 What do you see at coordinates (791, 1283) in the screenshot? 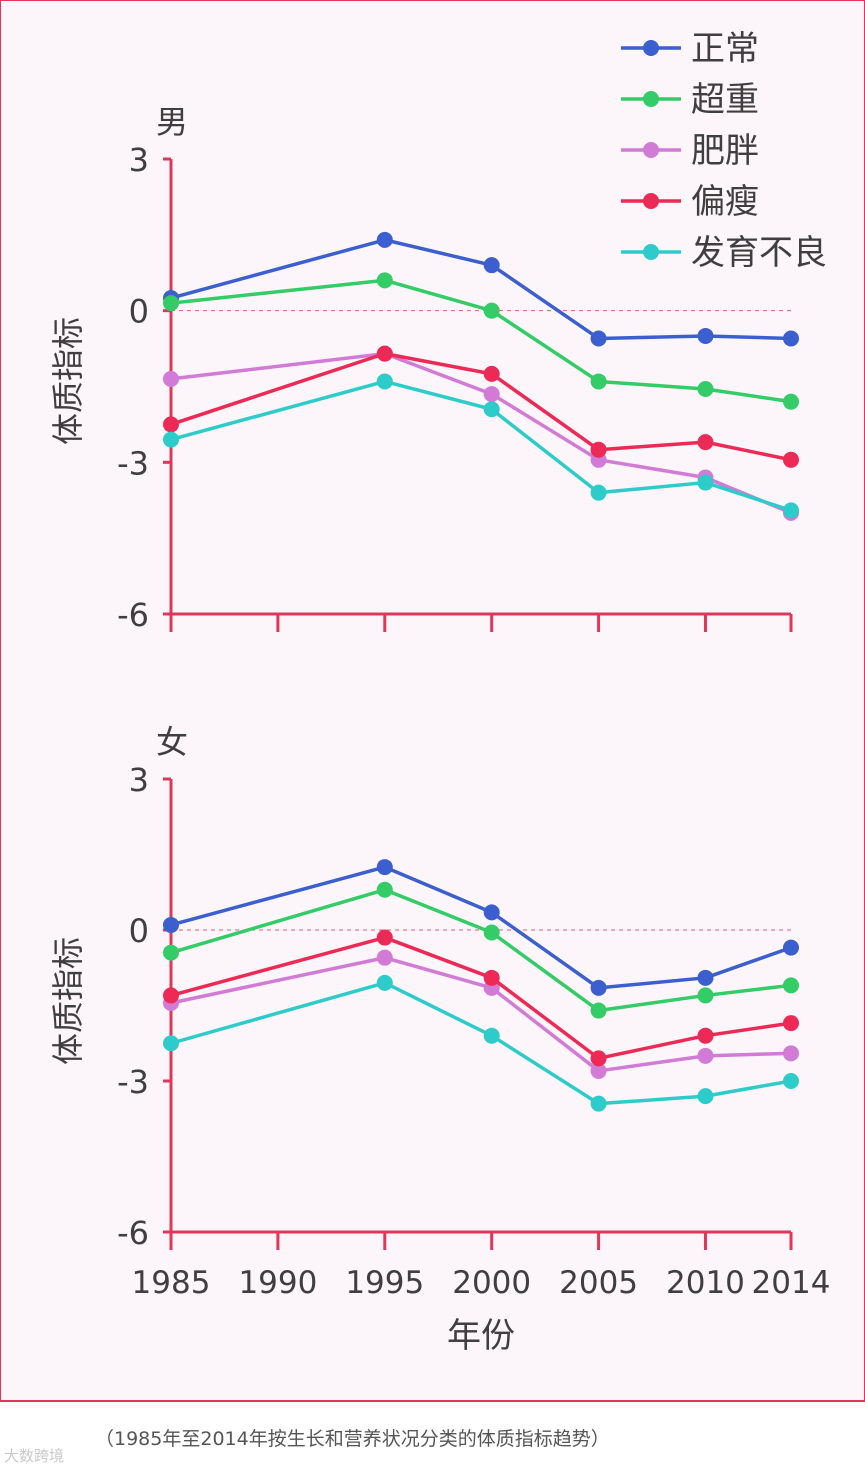
I see `x-tick-label: 2014` at bounding box center [791, 1283].